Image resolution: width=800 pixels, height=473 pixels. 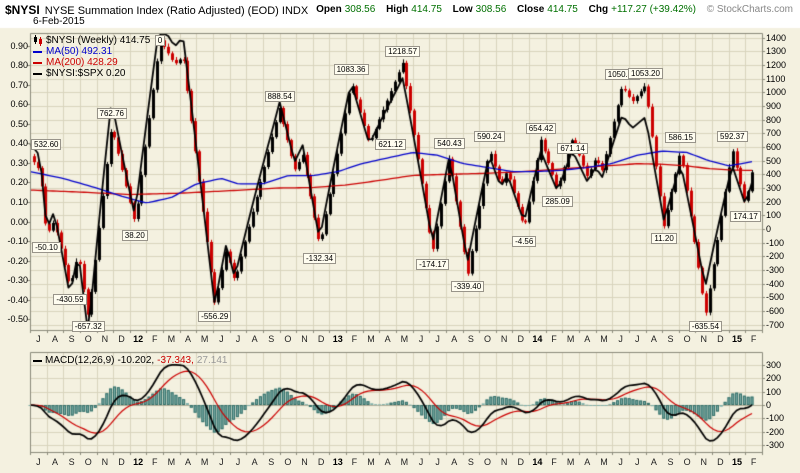 I want to click on price-annotation: -132.34, so click(x=319, y=259).